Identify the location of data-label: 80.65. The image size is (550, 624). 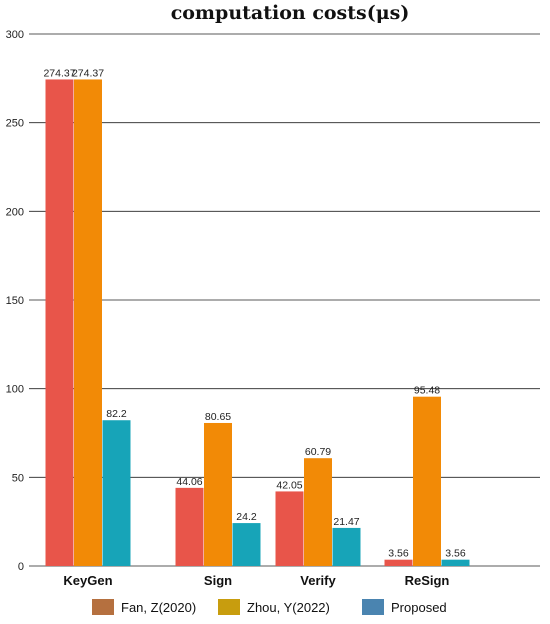
(218, 417).